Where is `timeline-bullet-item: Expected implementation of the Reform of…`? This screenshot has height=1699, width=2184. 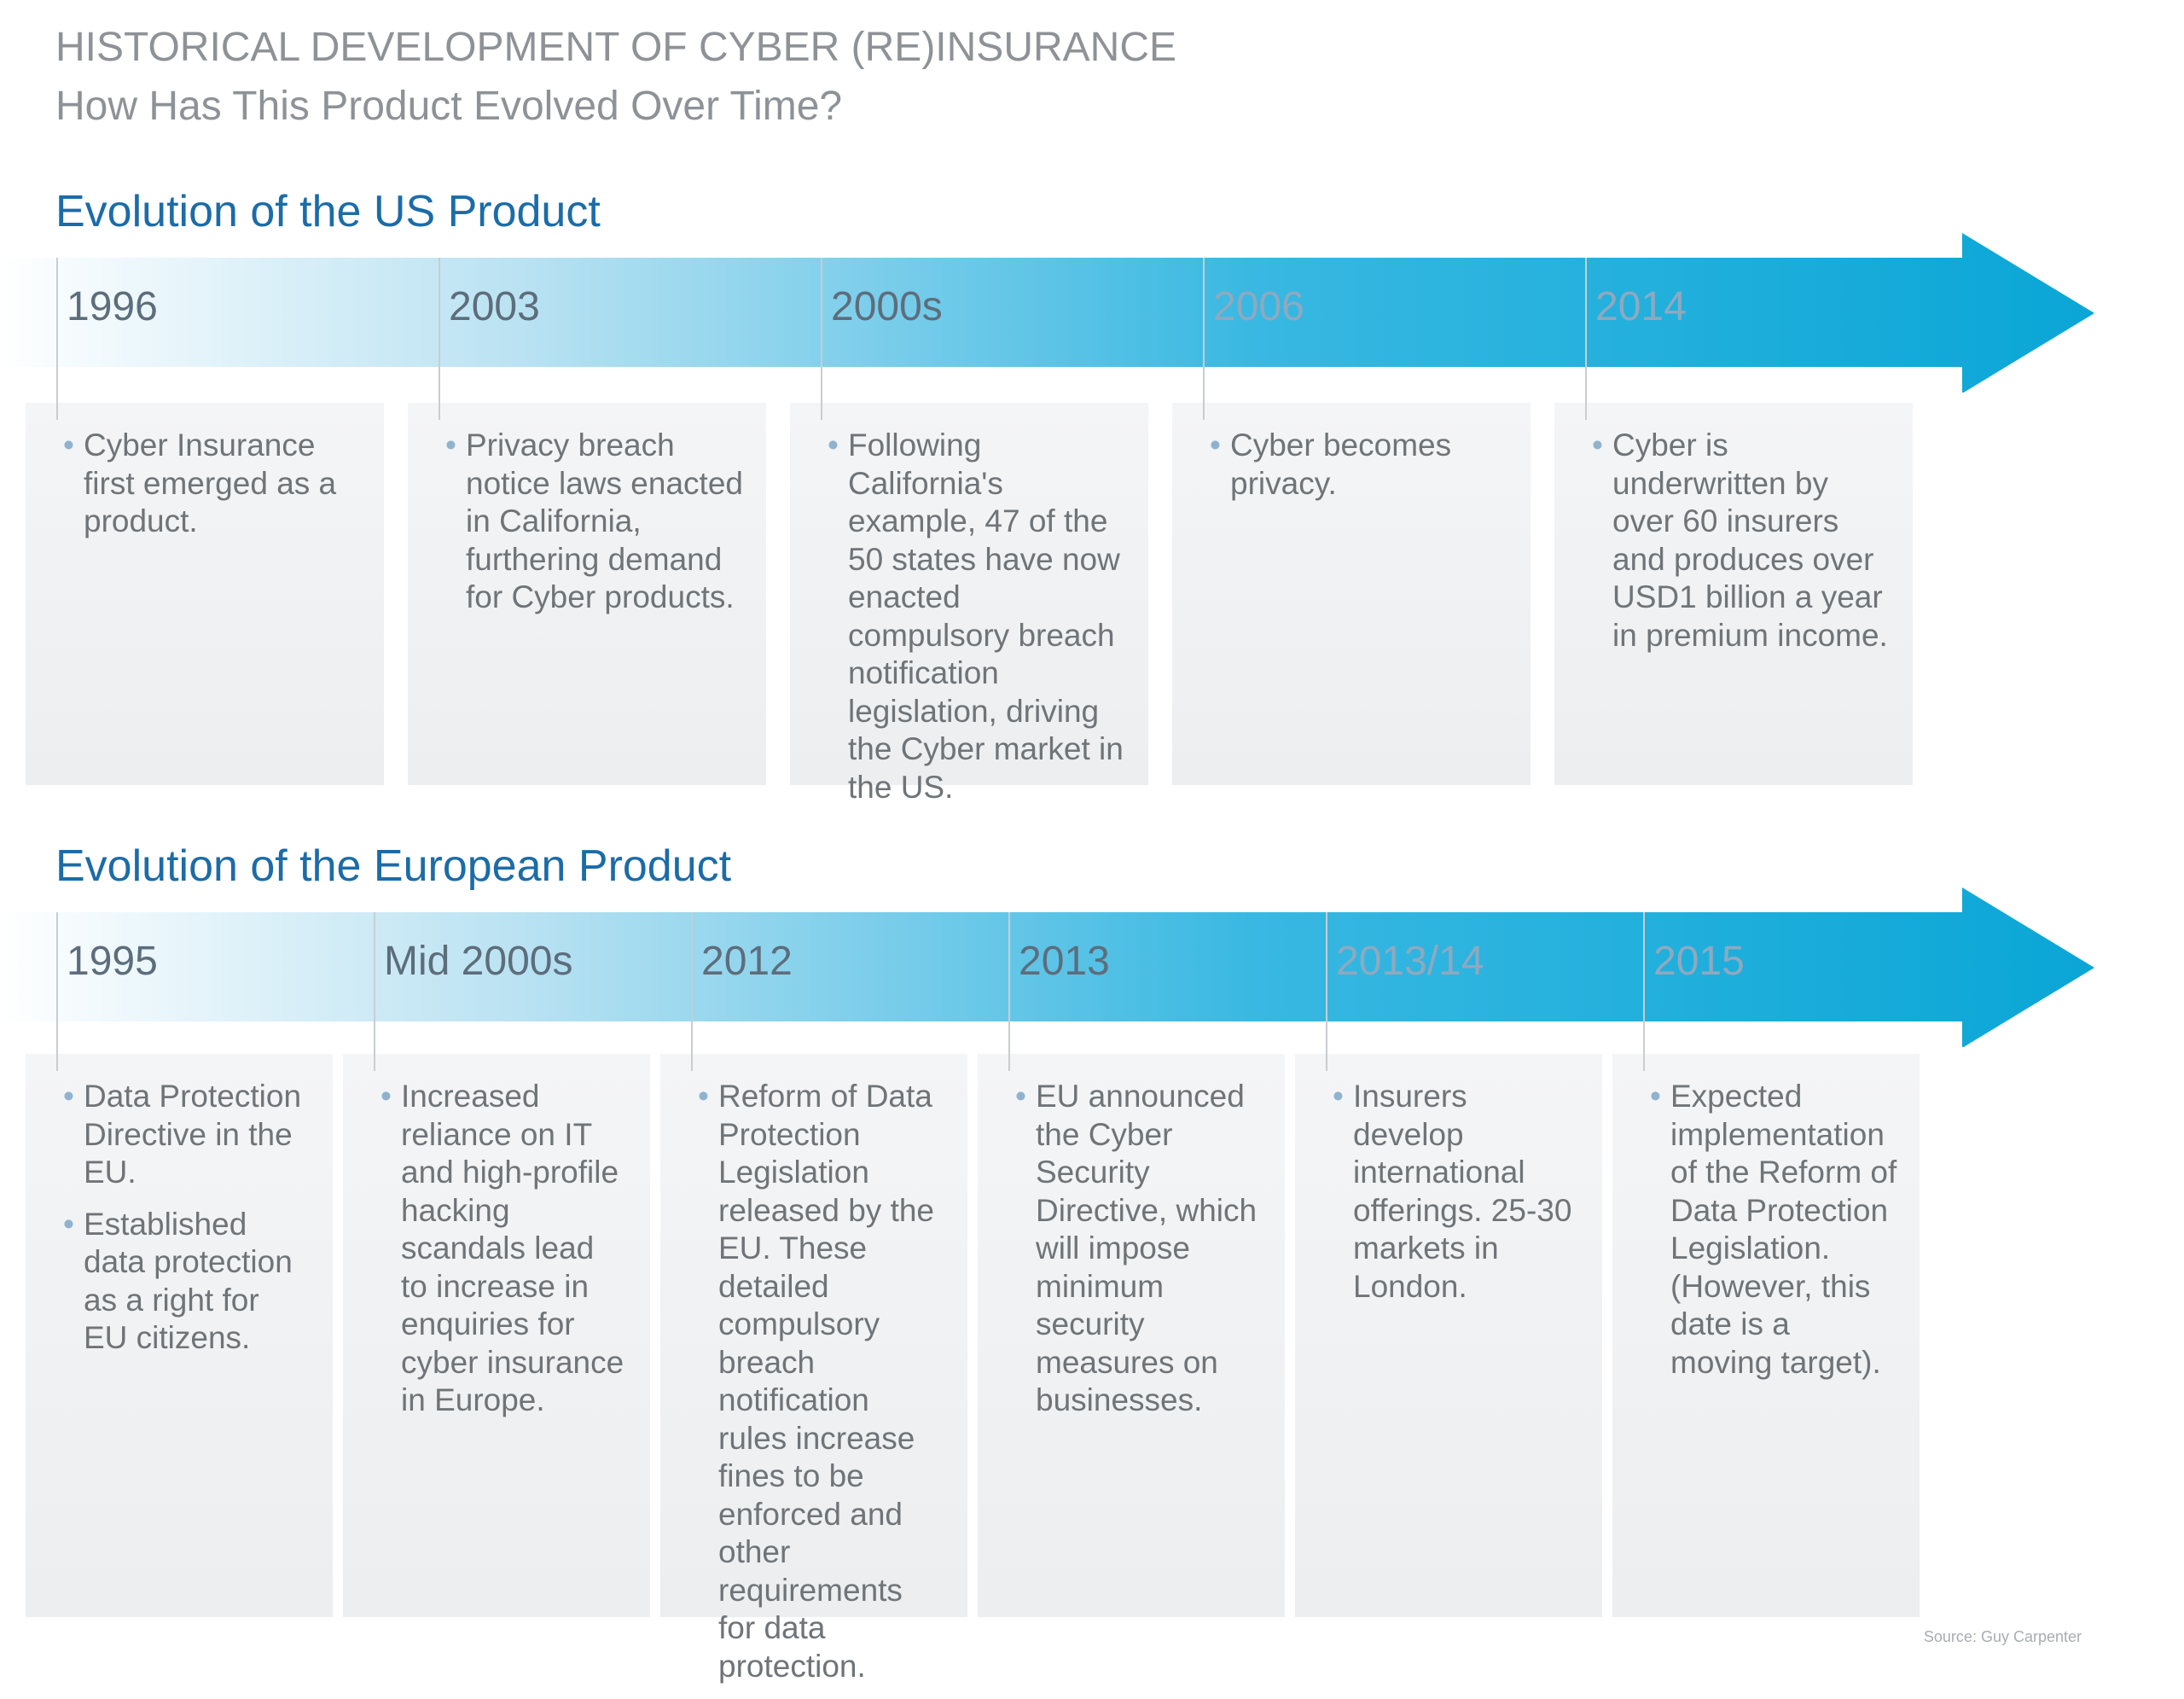
timeline-bullet-item: Expected implementation of the Reform of… is located at coordinates (1774, 1230).